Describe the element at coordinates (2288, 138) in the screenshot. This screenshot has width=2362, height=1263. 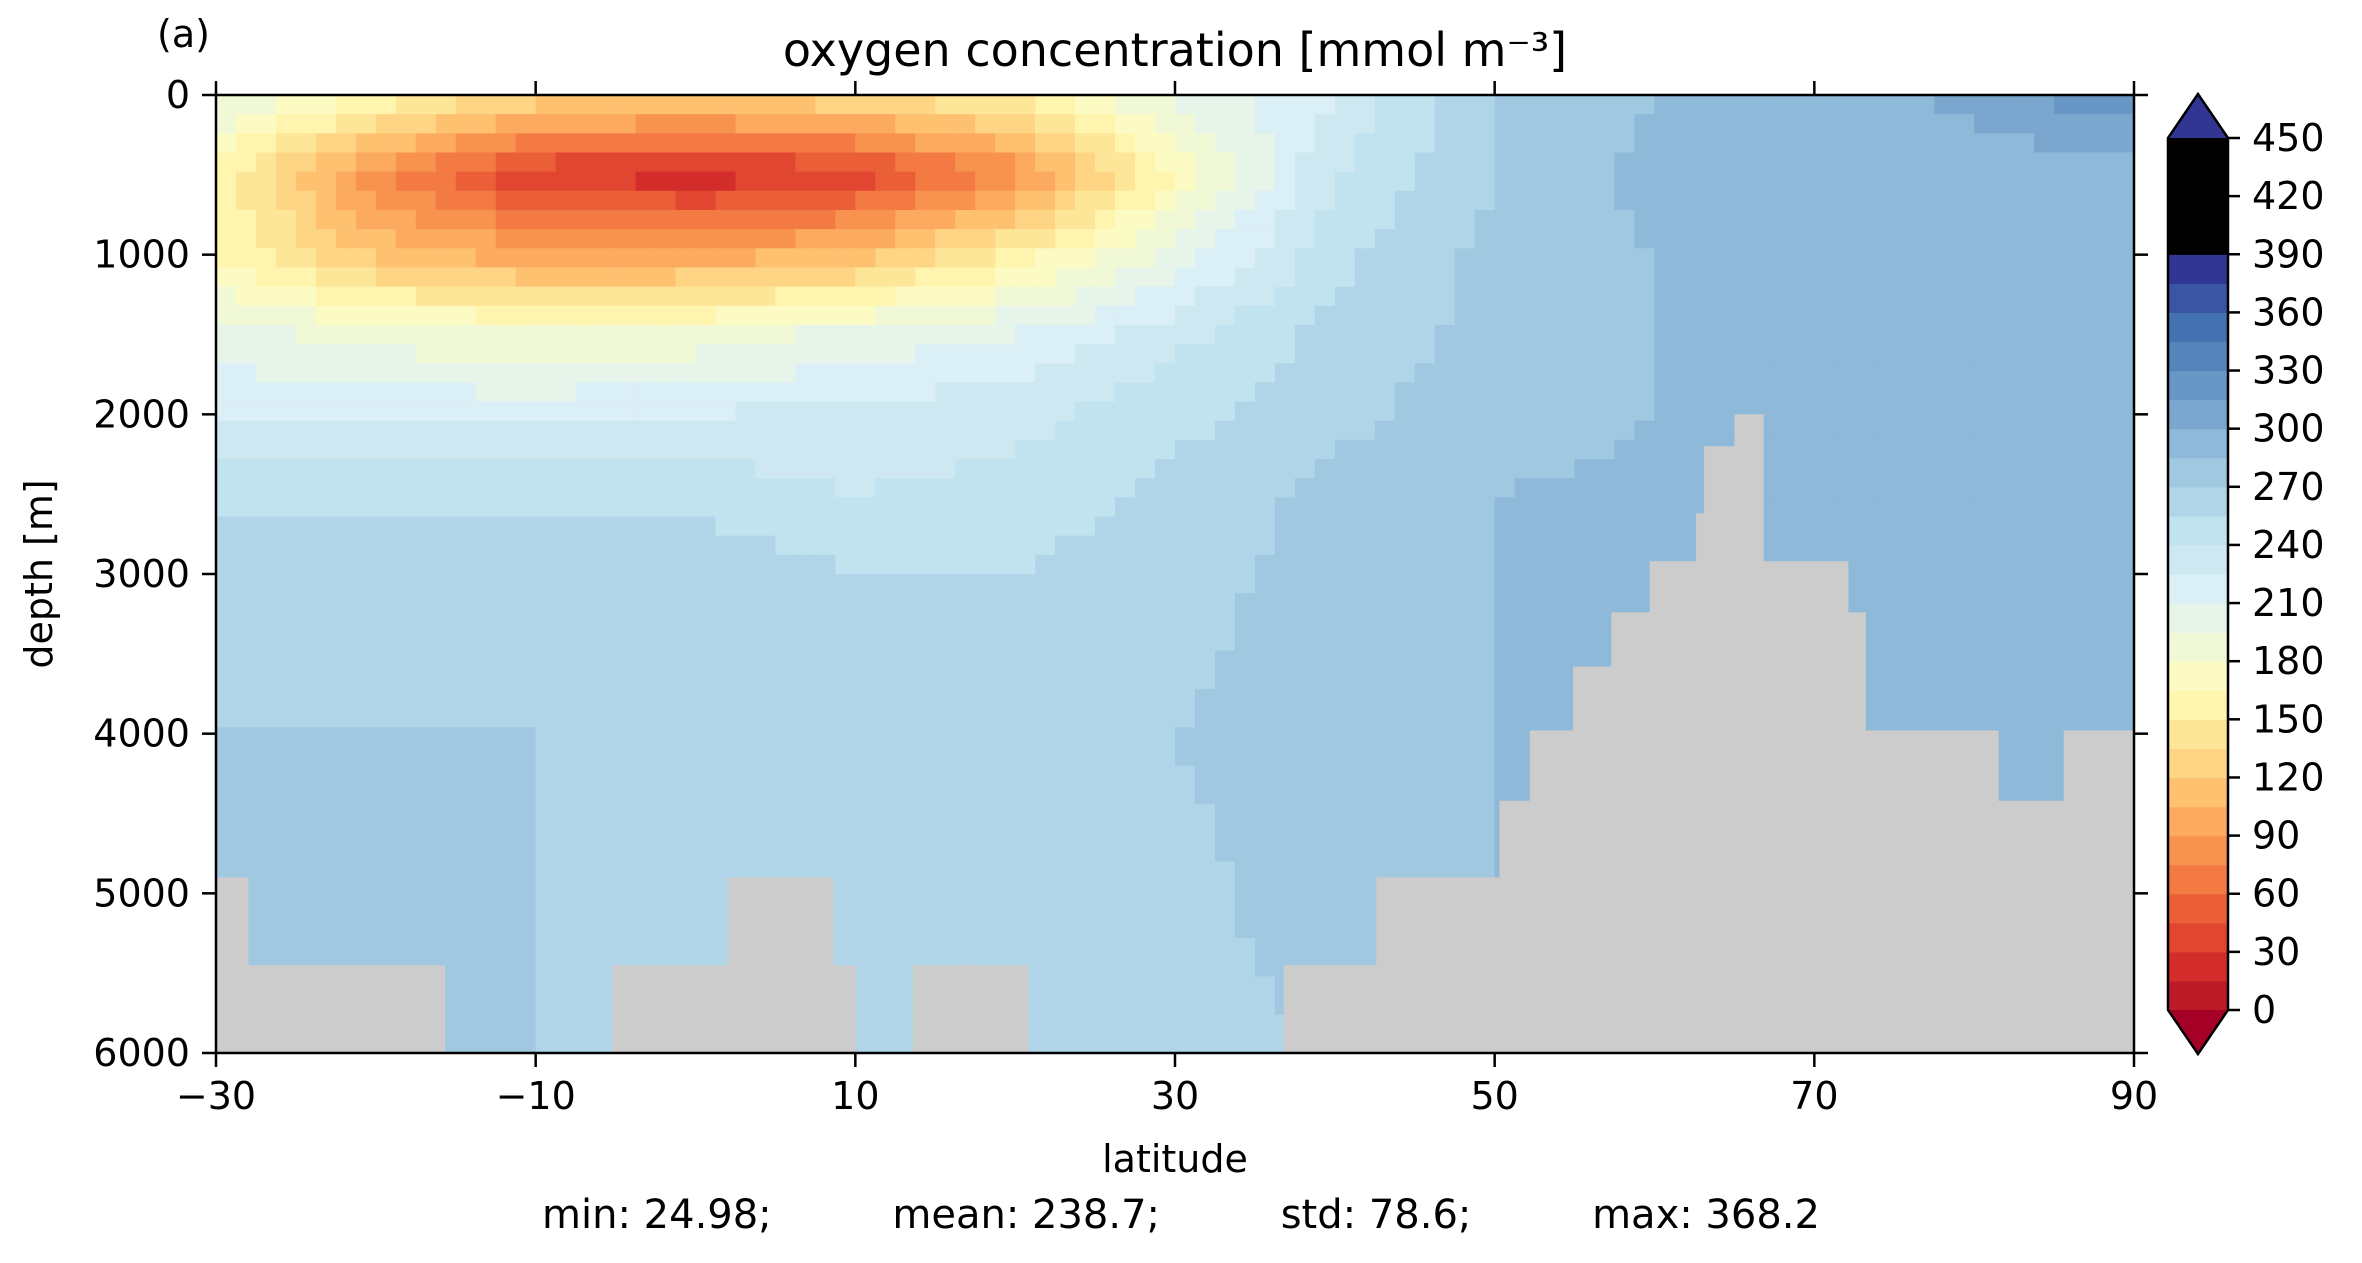
I see `colorbar-tick-label: 450` at that location.